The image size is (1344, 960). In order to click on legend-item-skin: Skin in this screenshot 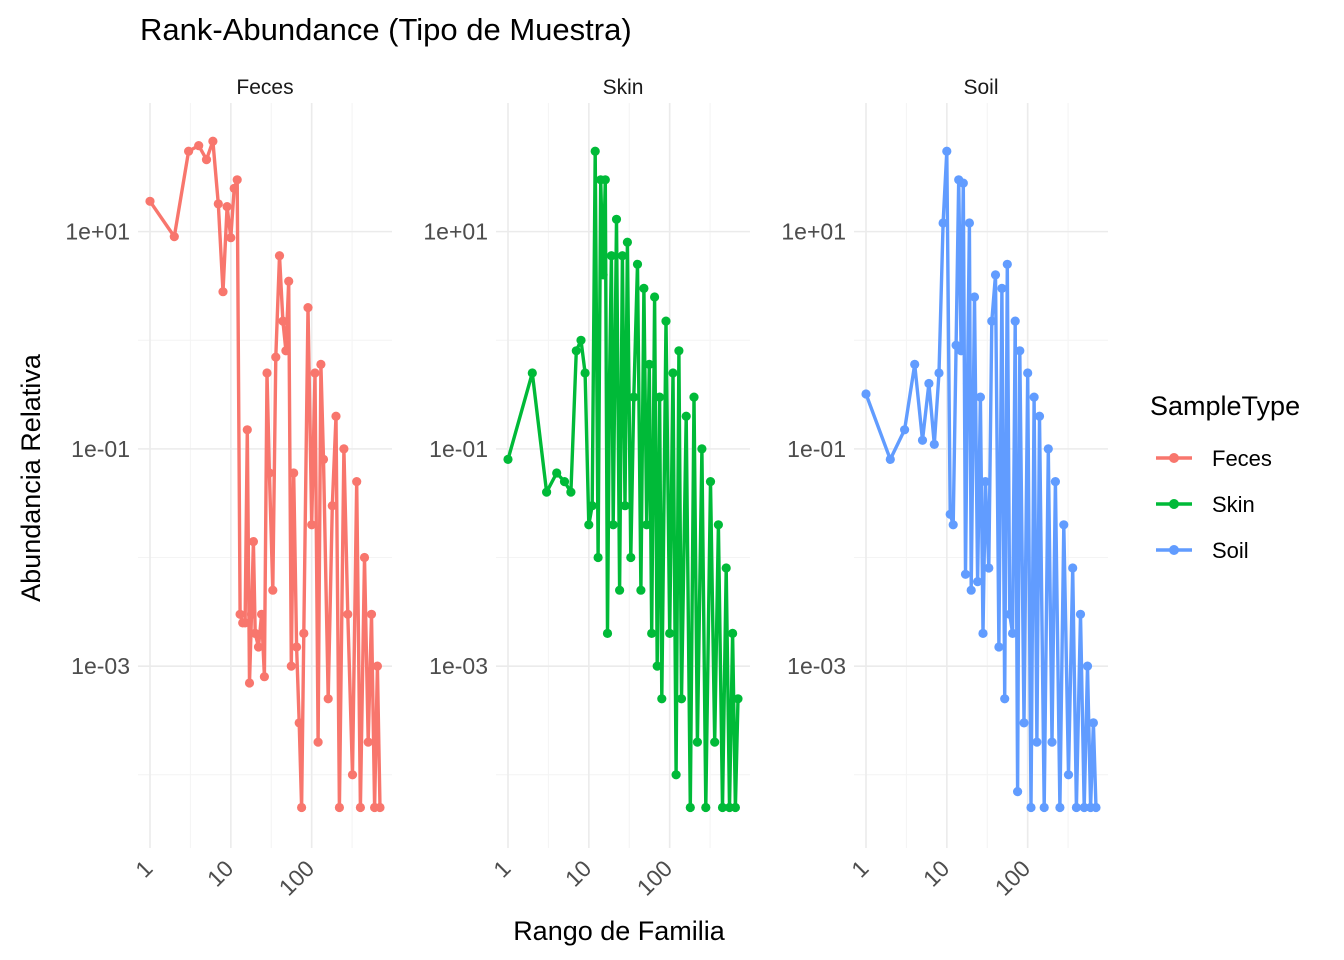, I will do `click(1205, 504)`.